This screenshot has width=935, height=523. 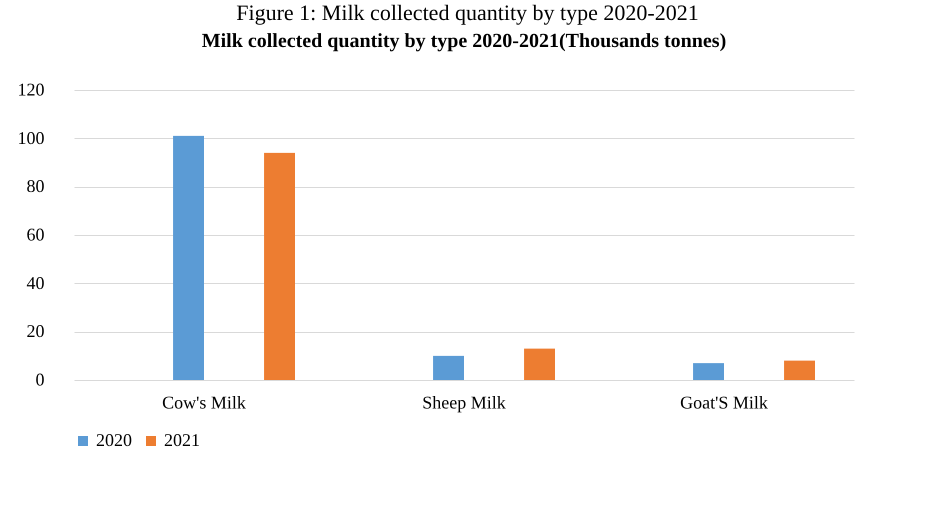 What do you see at coordinates (31, 138) in the screenshot?
I see `y-tick-label: 100` at bounding box center [31, 138].